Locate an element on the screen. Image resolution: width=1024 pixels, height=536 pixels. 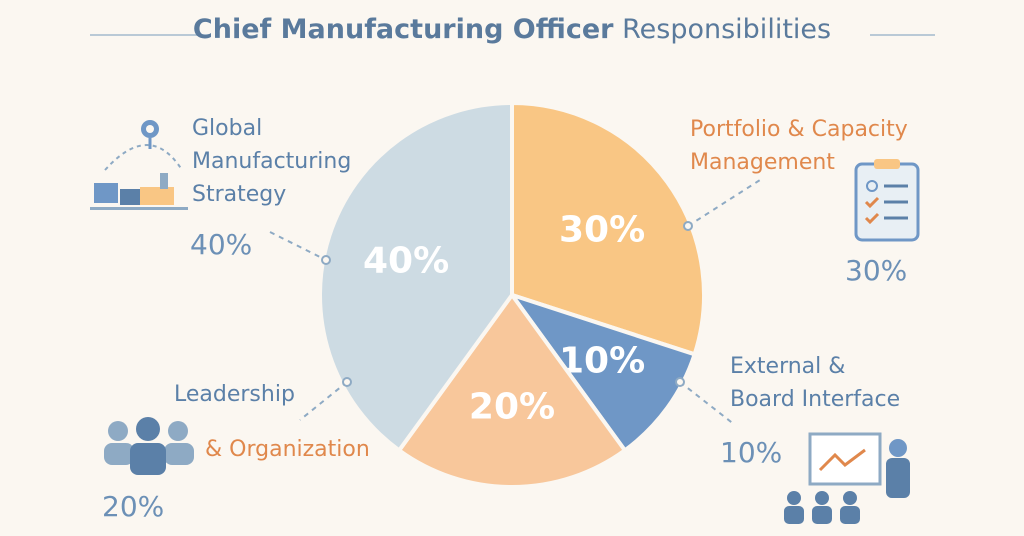
label-portfolio-line1: Portfolio & Capacity is located at coordinates (799, 129).